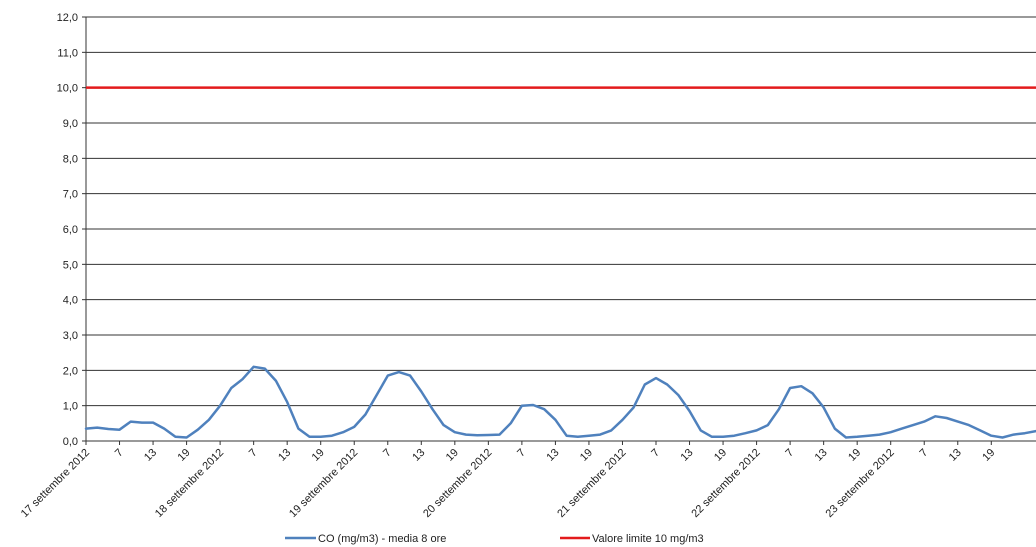 This screenshot has width=1036, height=547. I want to click on y-tick-label: 2,0, so click(70, 371).